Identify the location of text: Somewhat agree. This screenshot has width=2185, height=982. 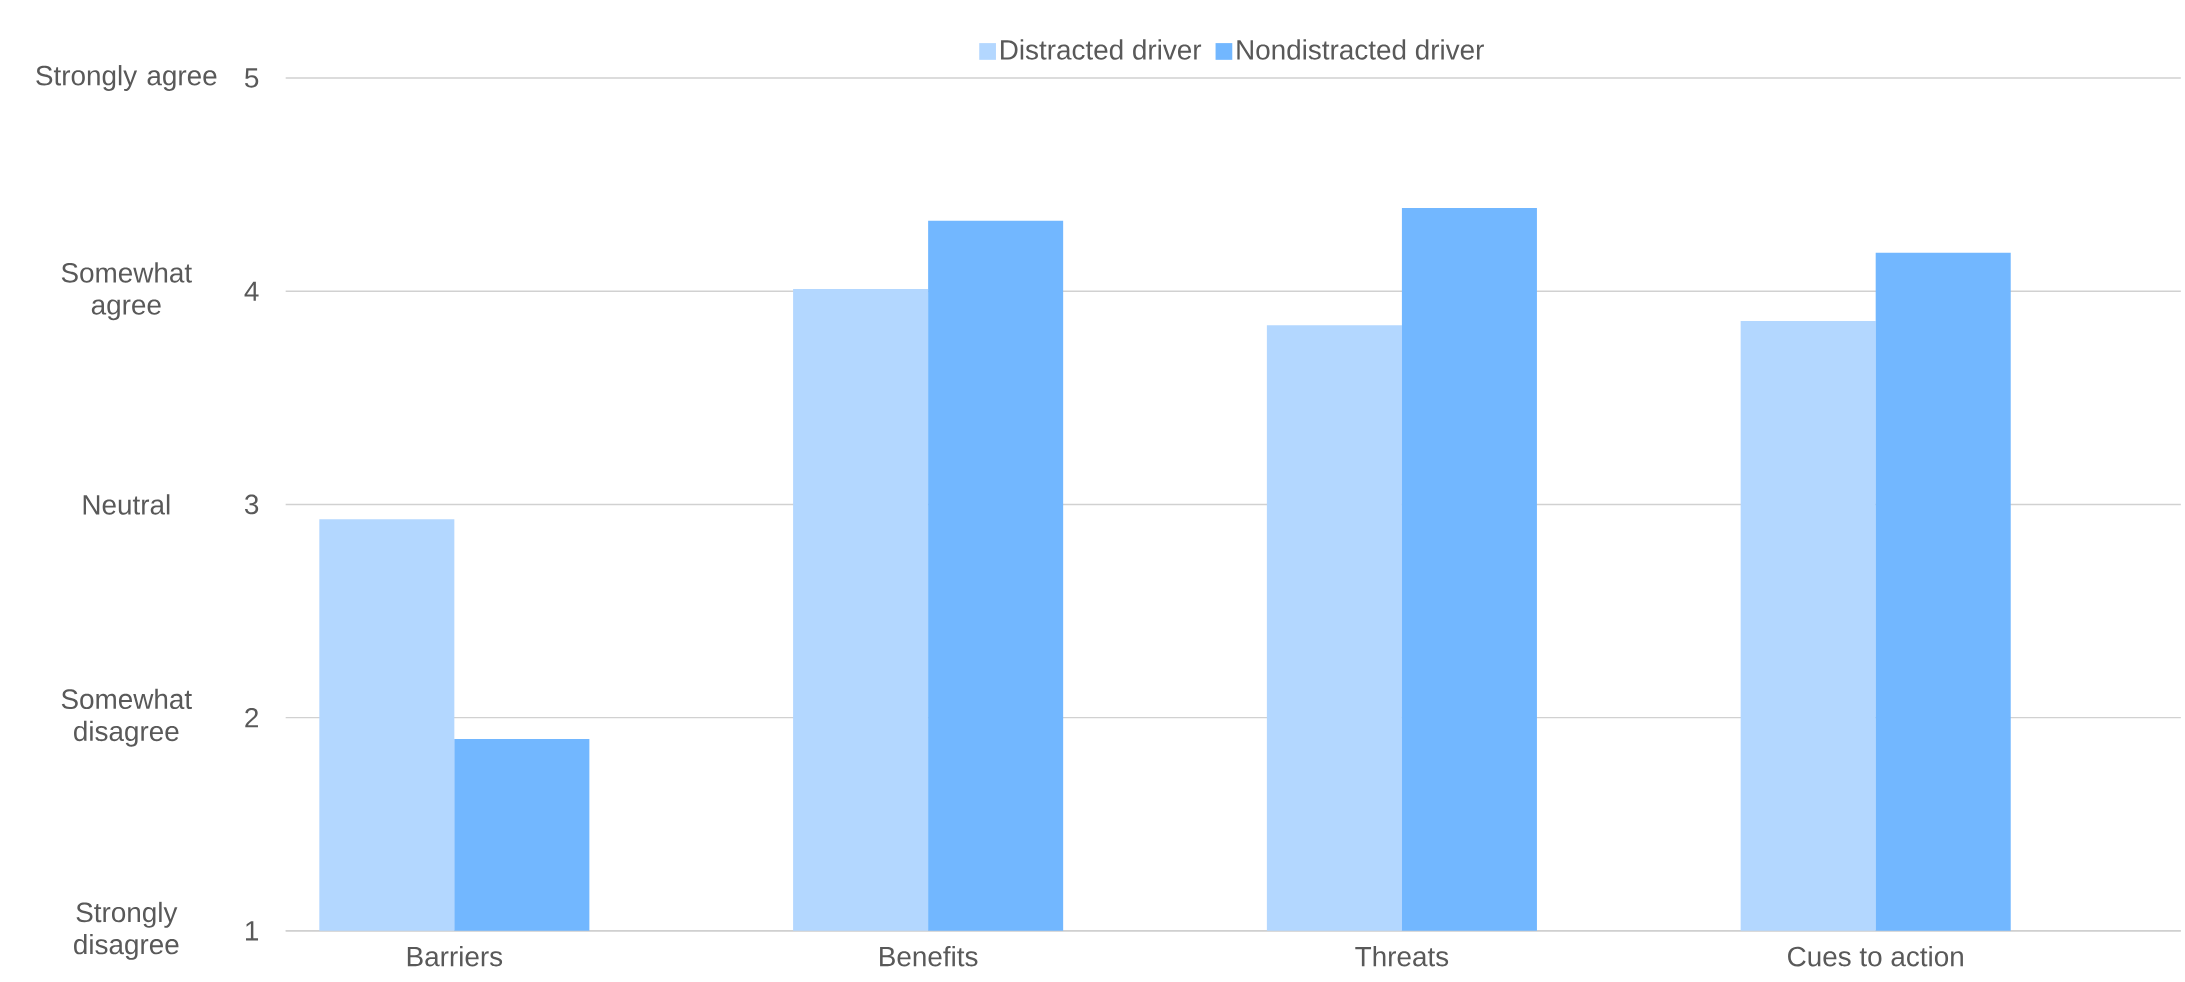
(126, 291).